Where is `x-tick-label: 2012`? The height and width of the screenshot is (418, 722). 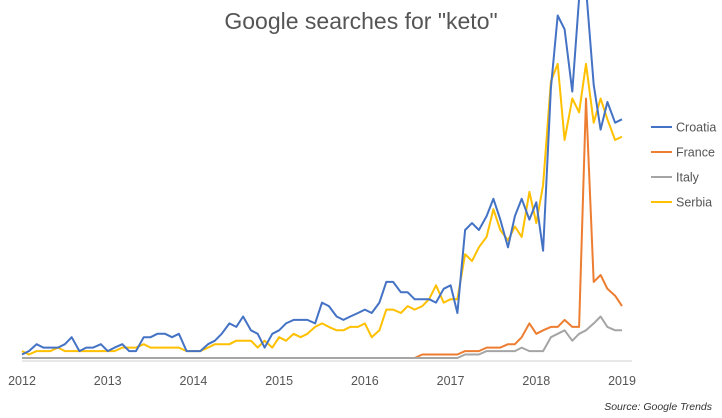 x-tick-label: 2012 is located at coordinates (22, 381).